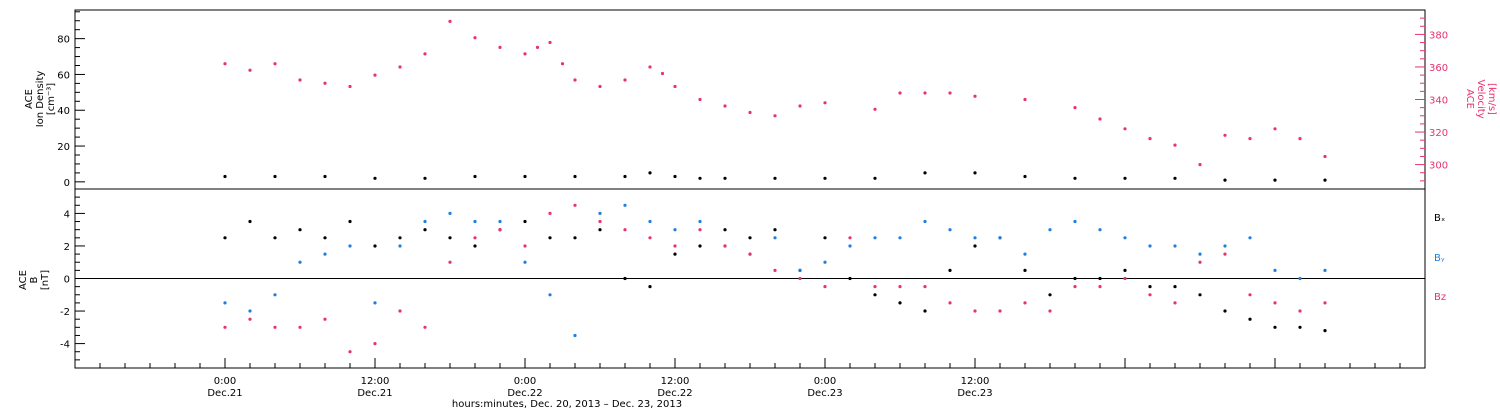  I want to click on bottom-ylabel-line3: [nT], so click(45, 280).